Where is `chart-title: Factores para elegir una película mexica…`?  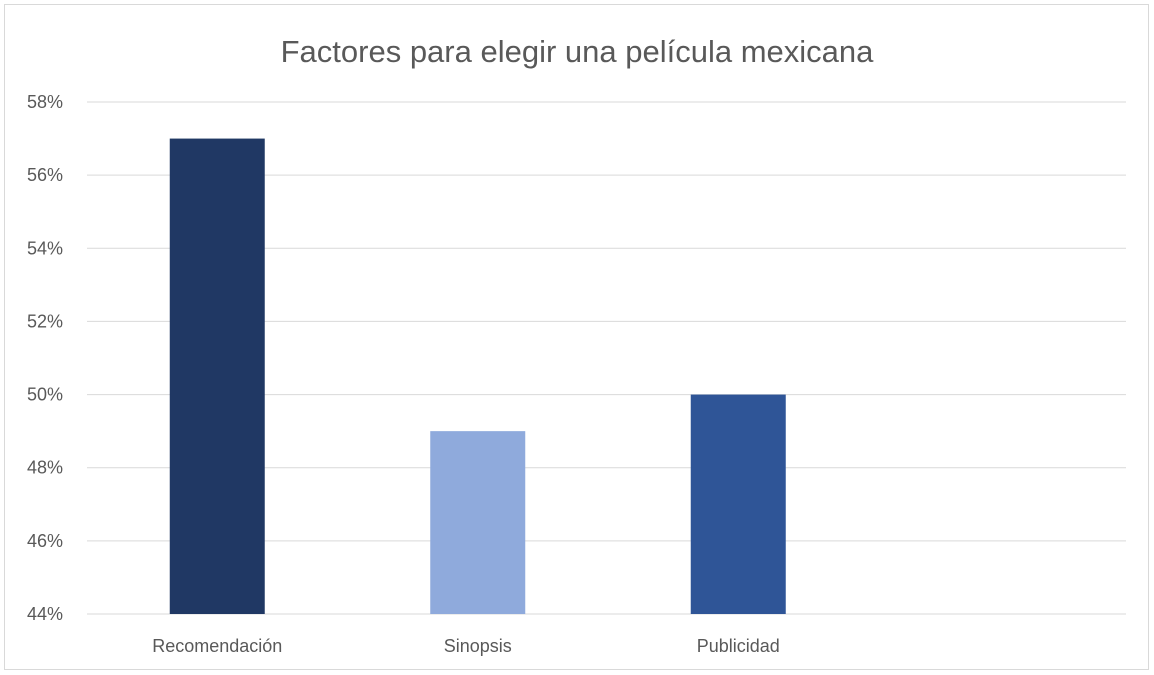
chart-title: Factores para elegir una película mexica… is located at coordinates (578, 51).